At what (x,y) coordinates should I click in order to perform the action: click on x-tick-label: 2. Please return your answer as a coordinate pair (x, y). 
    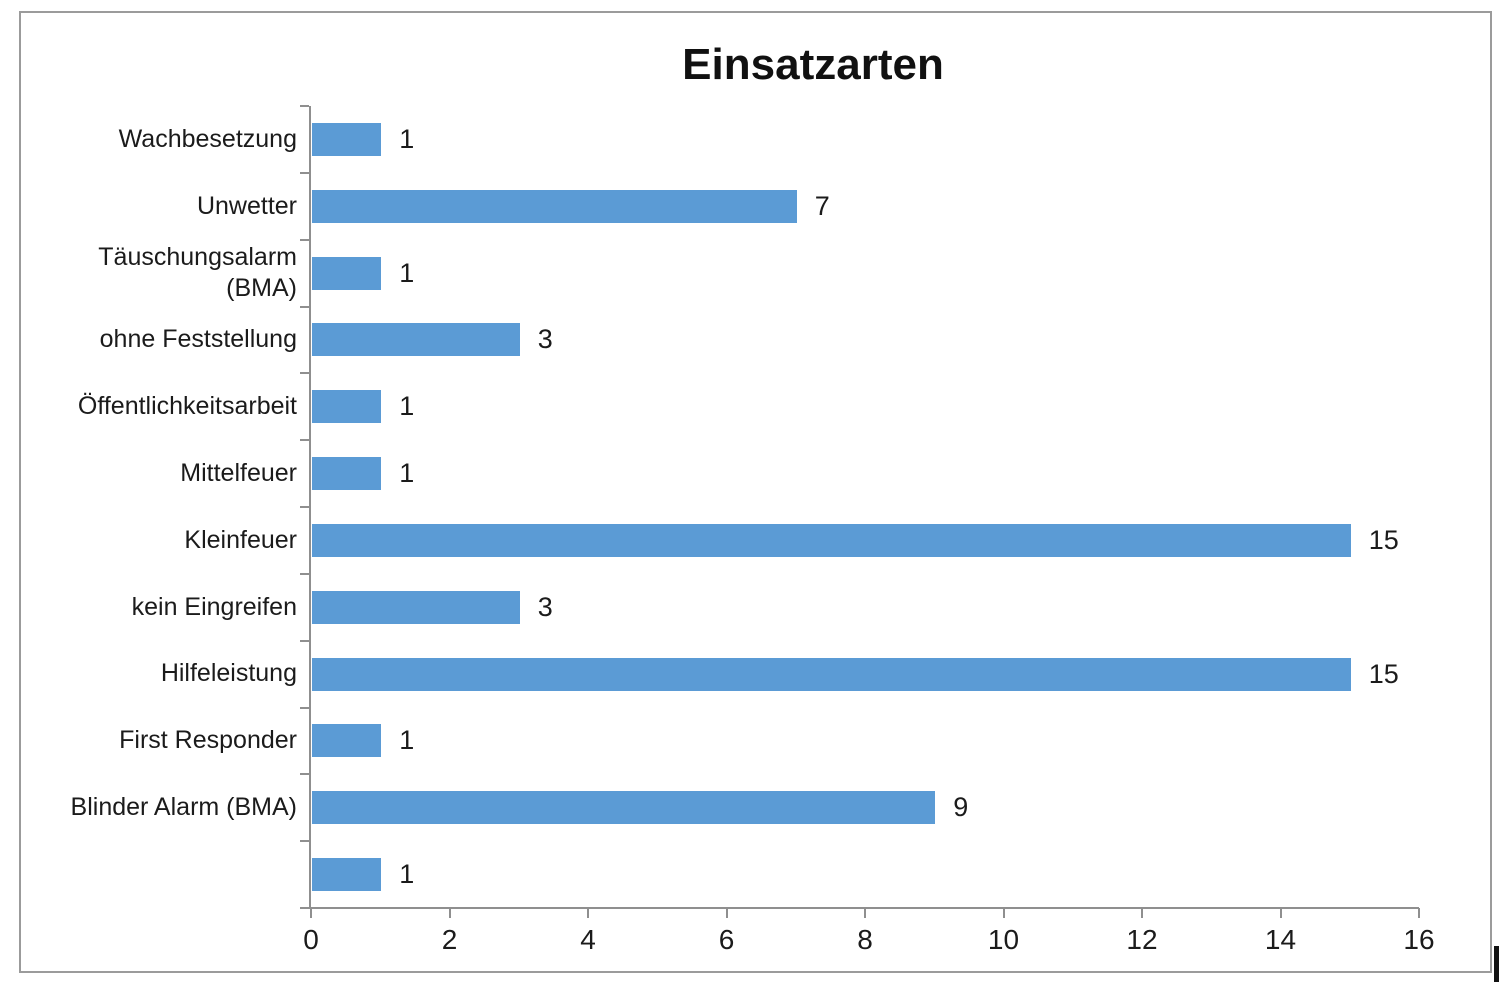
    Looking at the image, I should click on (449, 939).